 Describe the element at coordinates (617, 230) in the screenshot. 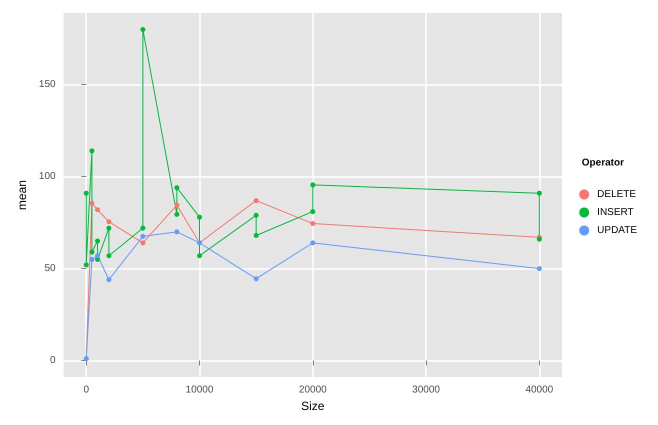

I see `legend-label: UPDATE` at that location.